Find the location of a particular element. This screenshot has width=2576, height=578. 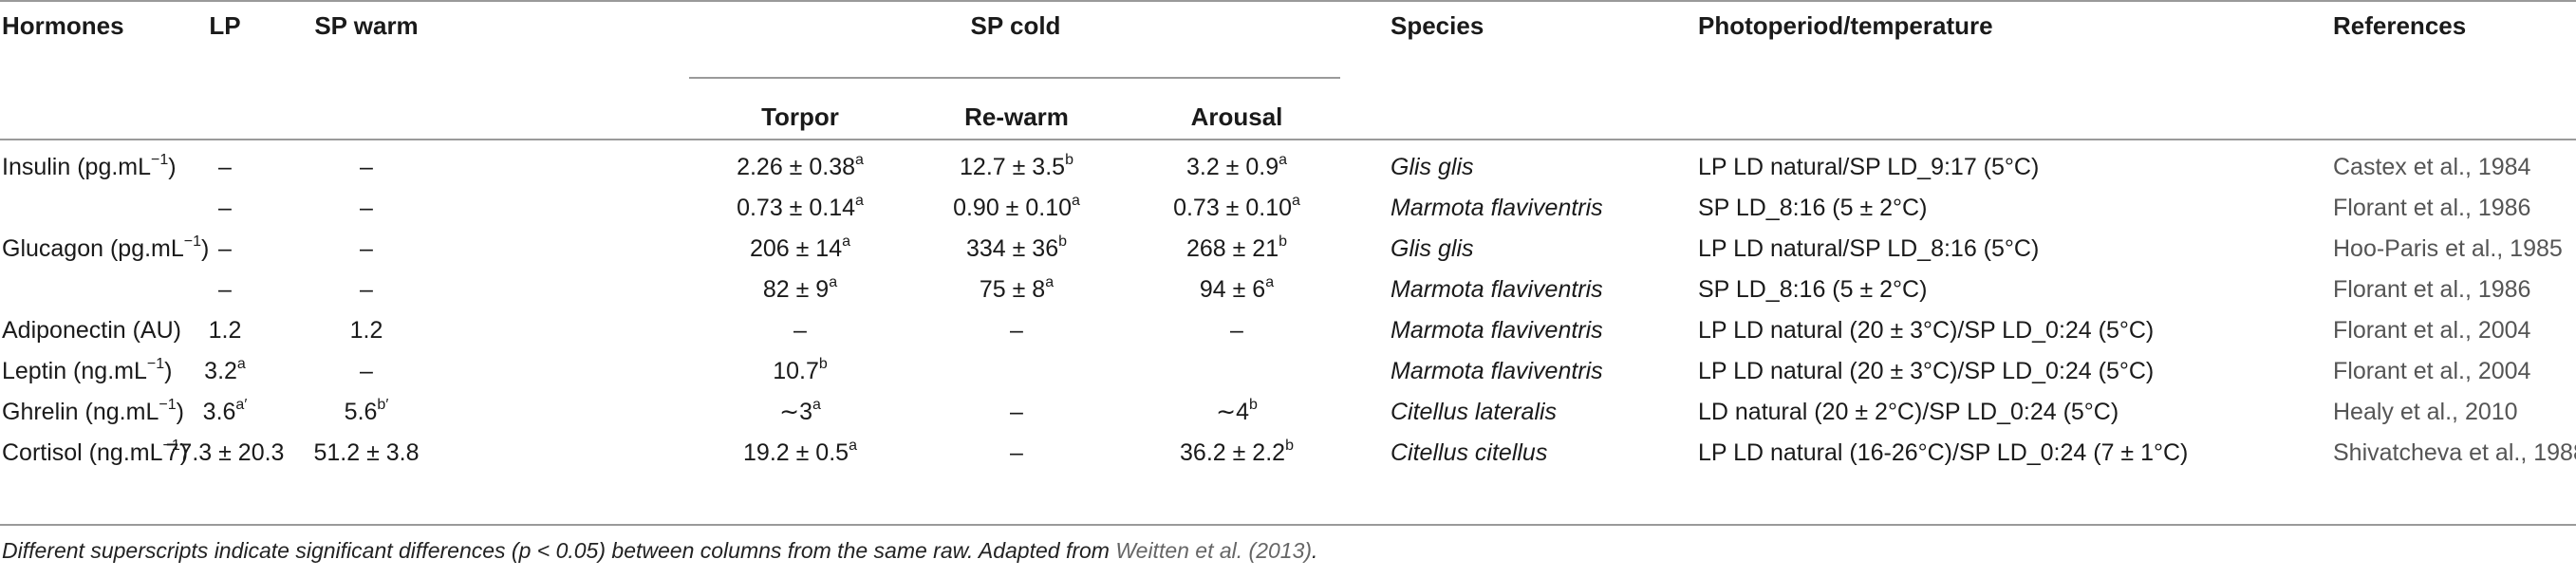

sp-warm-cell-superscript: b′ is located at coordinates (383, 404).